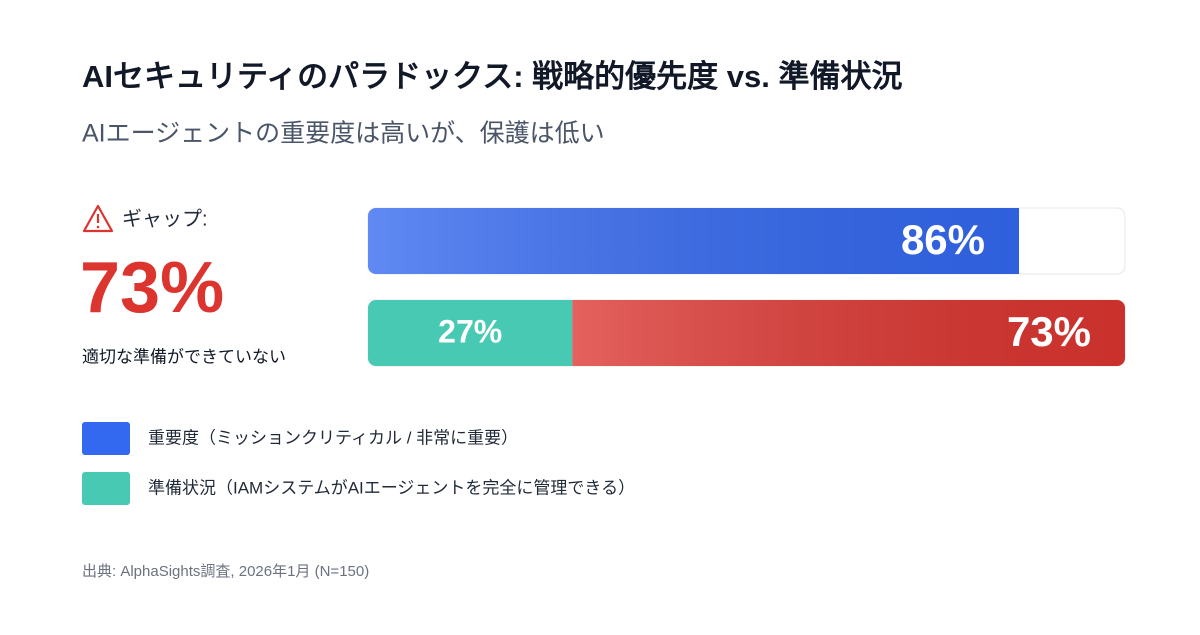 The image size is (1200, 635). I want to click on bar-value-label: 27%, so click(470, 331).